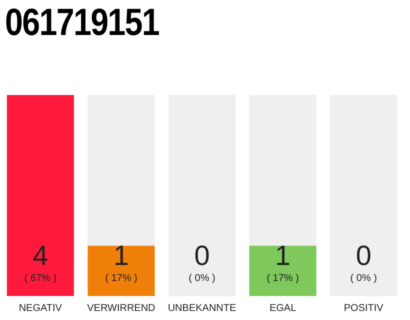  What do you see at coordinates (364, 308) in the screenshot?
I see `x-tick-label: POSITIV` at bounding box center [364, 308].